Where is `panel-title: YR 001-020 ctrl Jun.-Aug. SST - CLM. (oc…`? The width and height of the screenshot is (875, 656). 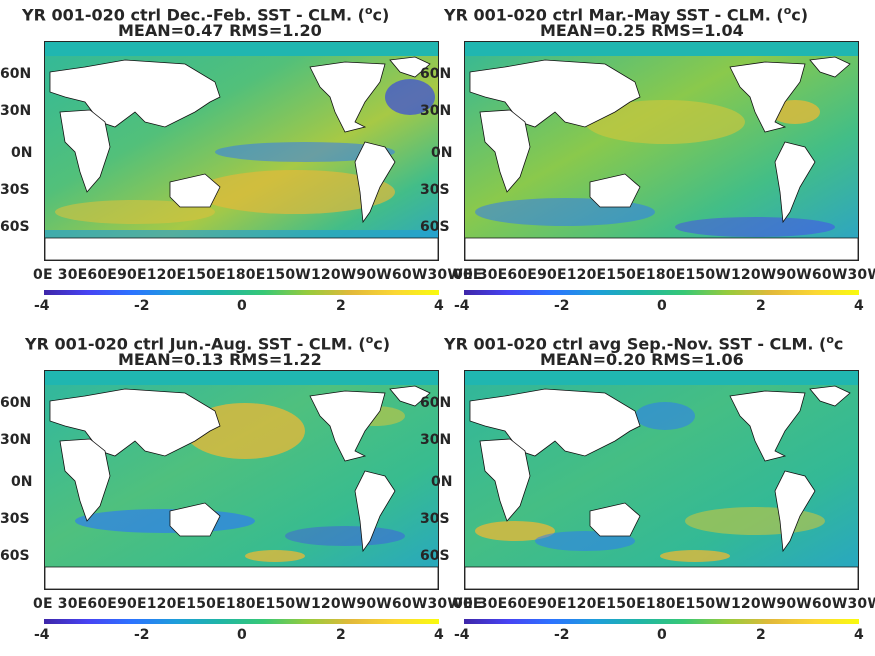 panel-title: YR 001-020 ctrl Jun.-Aug. SST - CLM. (oc… is located at coordinates (208, 343).